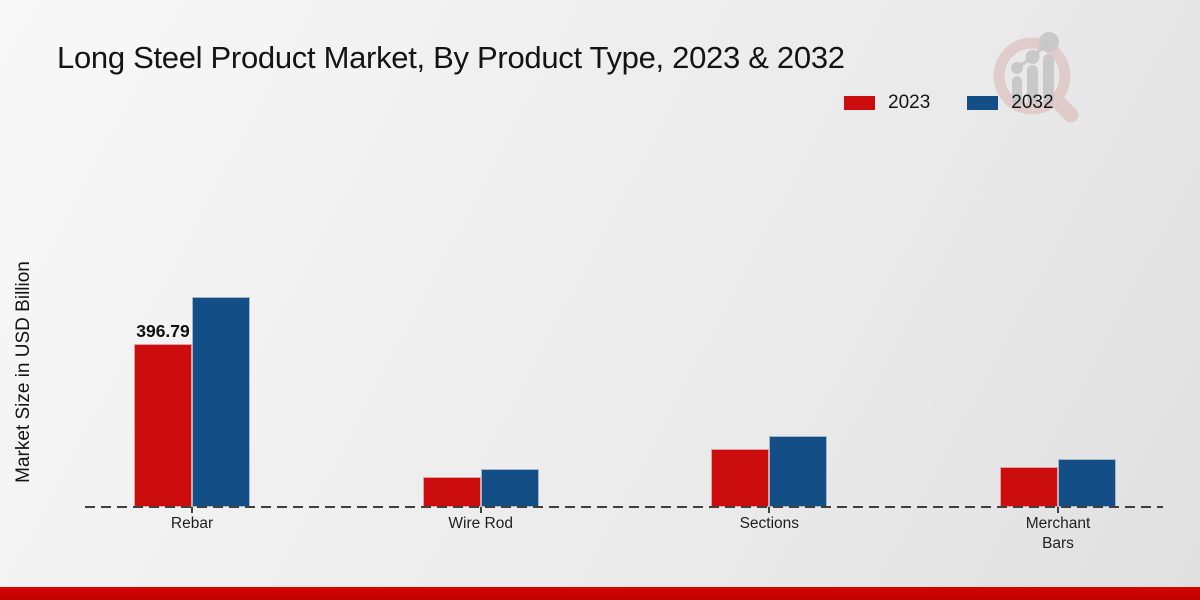 The width and height of the screenshot is (1200, 600). Describe the element at coordinates (769, 523) in the screenshot. I see `category-label-sections: Sections` at that location.